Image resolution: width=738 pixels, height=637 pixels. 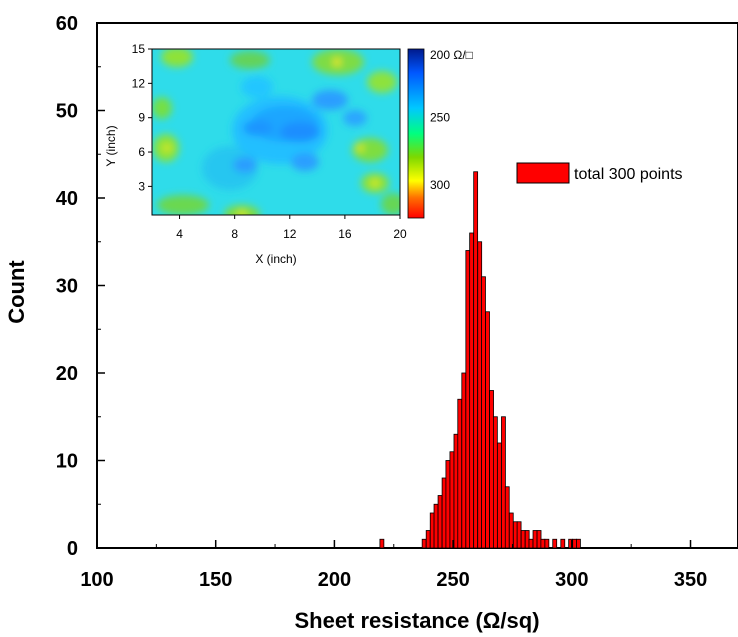 What do you see at coordinates (72, 549) in the screenshot?
I see `y-tick-label: 0` at bounding box center [72, 549].